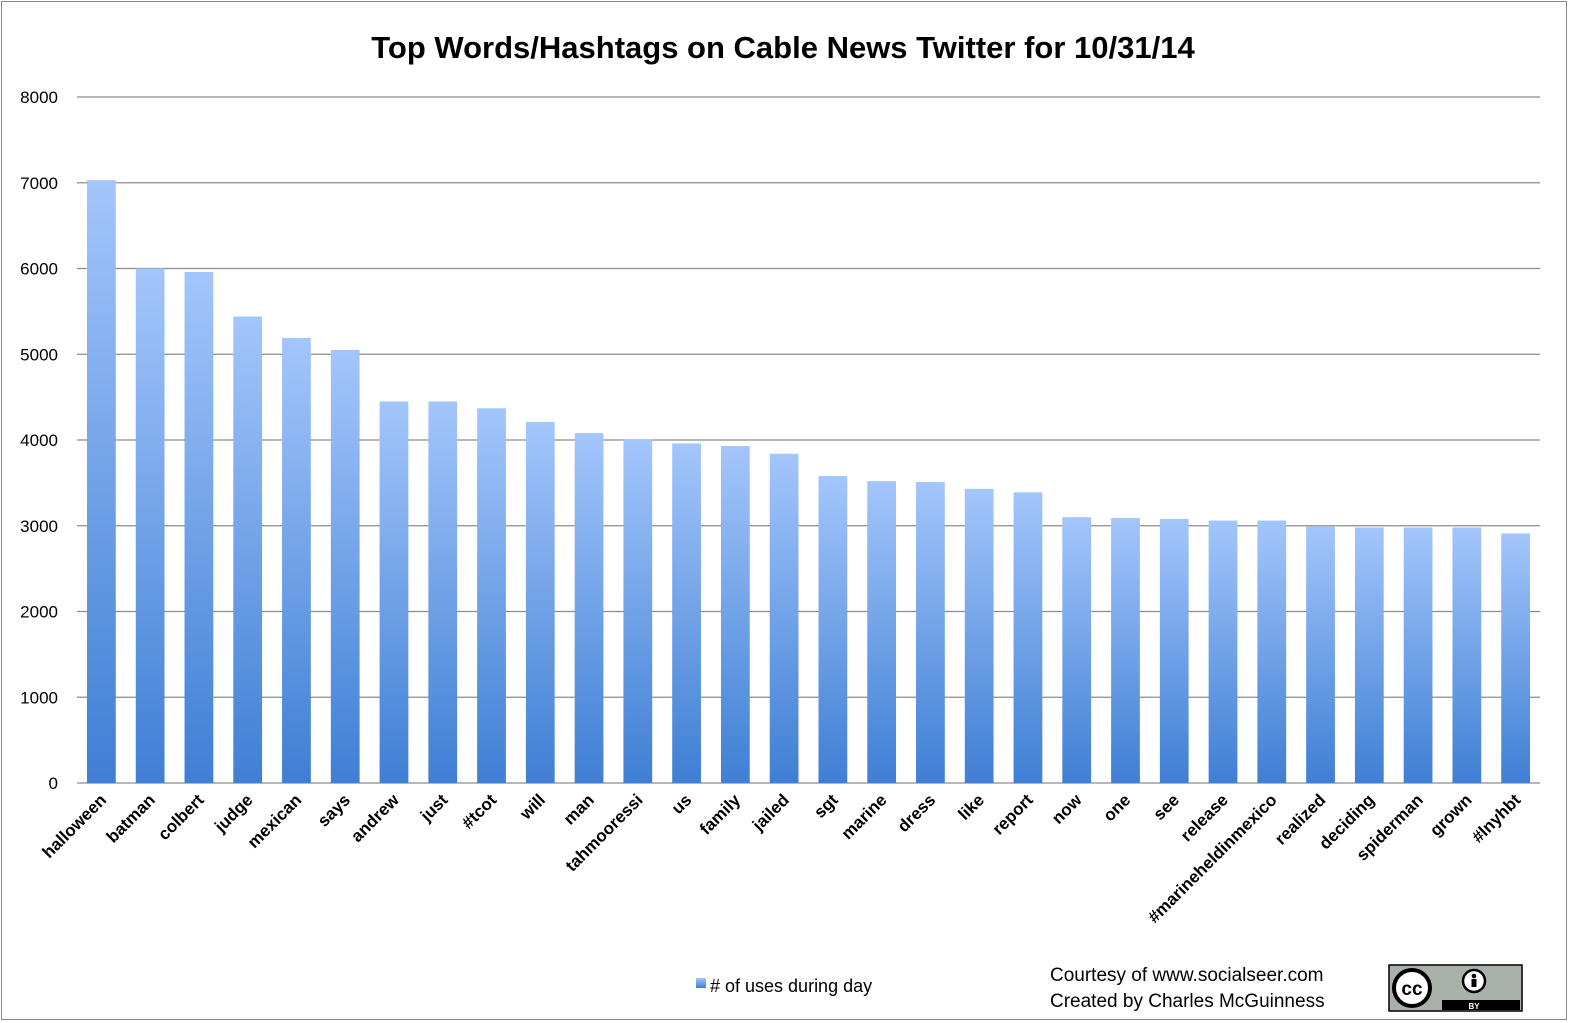 This screenshot has width=1570, height=1023. What do you see at coordinates (979, 635) in the screenshot?
I see `bar-like` at bounding box center [979, 635].